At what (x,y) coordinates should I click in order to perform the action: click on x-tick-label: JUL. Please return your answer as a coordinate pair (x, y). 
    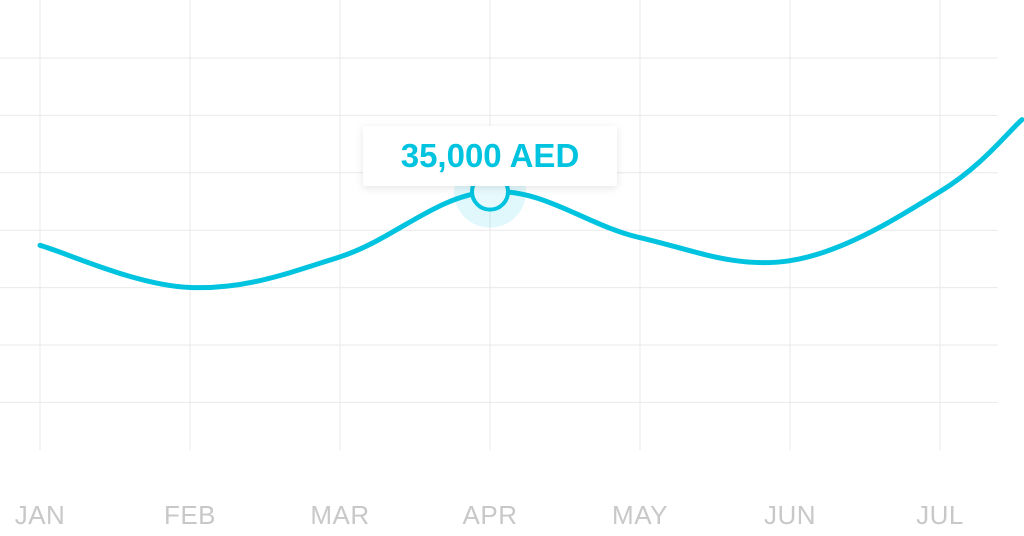
    Looking at the image, I should click on (940, 515).